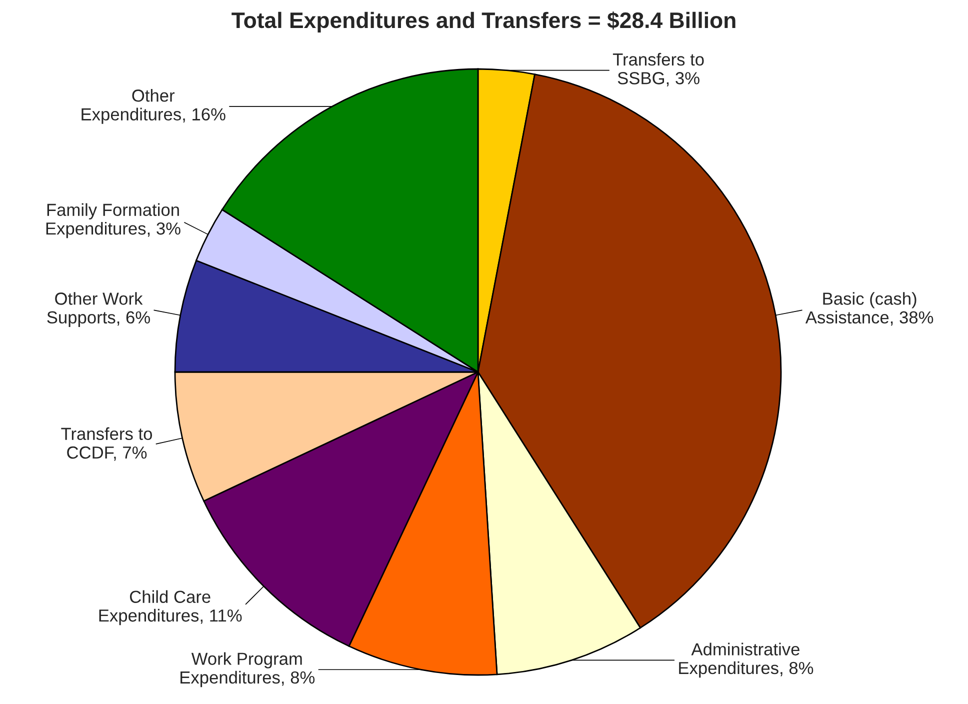  Describe the element at coordinates (247, 670) in the screenshot. I see `slice-label: Work Program Expenditures, 8%` at that location.